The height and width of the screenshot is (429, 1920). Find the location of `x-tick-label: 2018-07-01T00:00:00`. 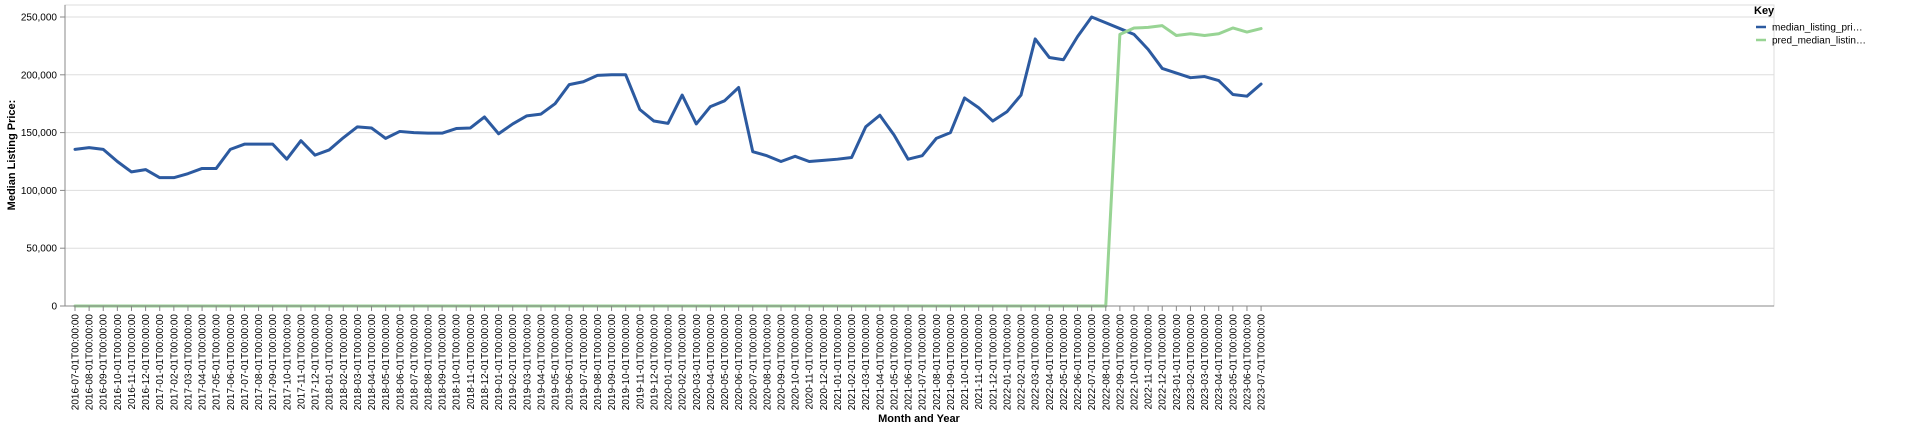

x-tick-label: 2018-07-01T00:00:00 is located at coordinates (414, 362).